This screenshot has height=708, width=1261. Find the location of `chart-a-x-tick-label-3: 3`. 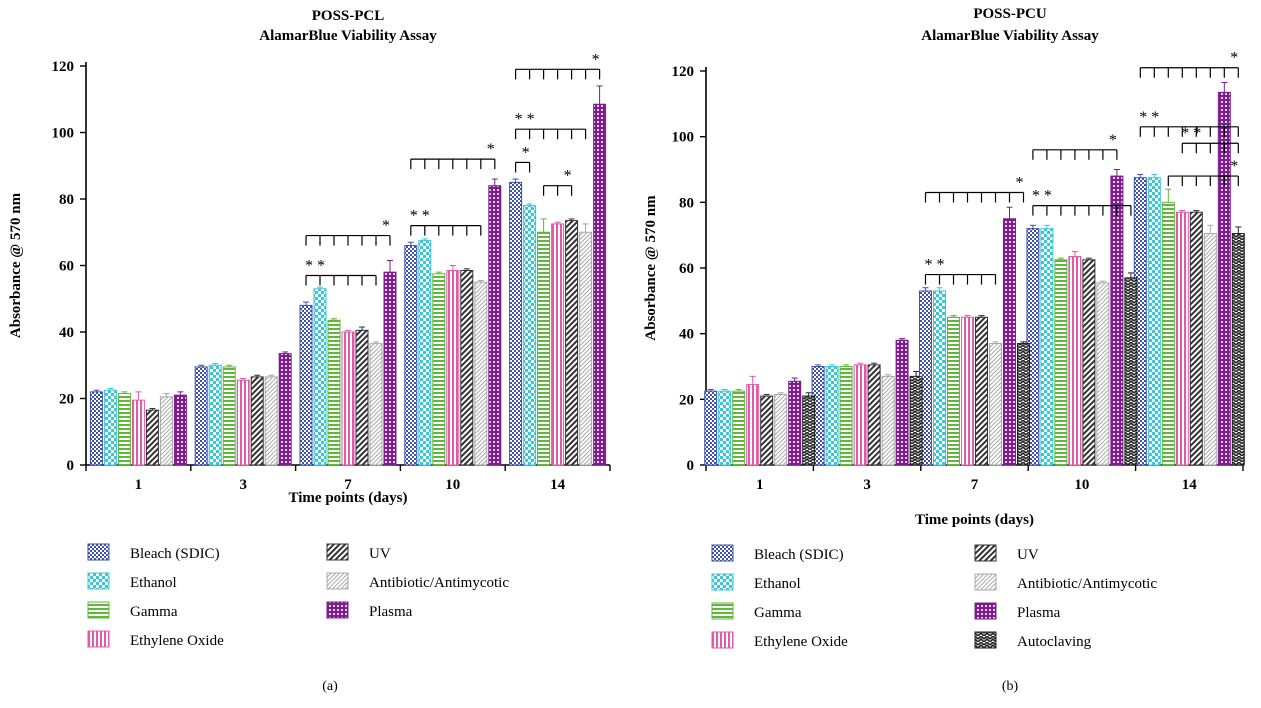

chart-a-x-tick-label-3: 3 is located at coordinates (243, 485).